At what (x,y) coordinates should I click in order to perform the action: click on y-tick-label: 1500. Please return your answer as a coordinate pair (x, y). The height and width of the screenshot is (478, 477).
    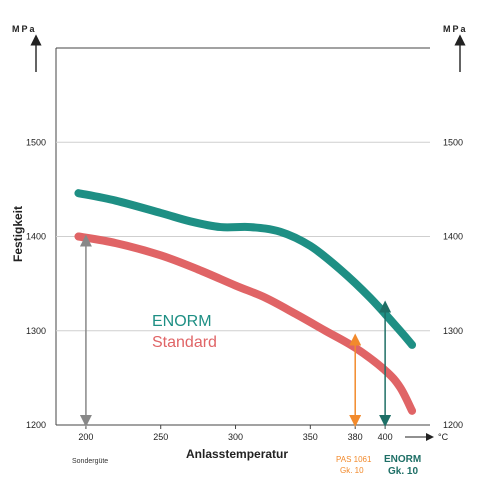
    Looking at the image, I should click on (36, 142).